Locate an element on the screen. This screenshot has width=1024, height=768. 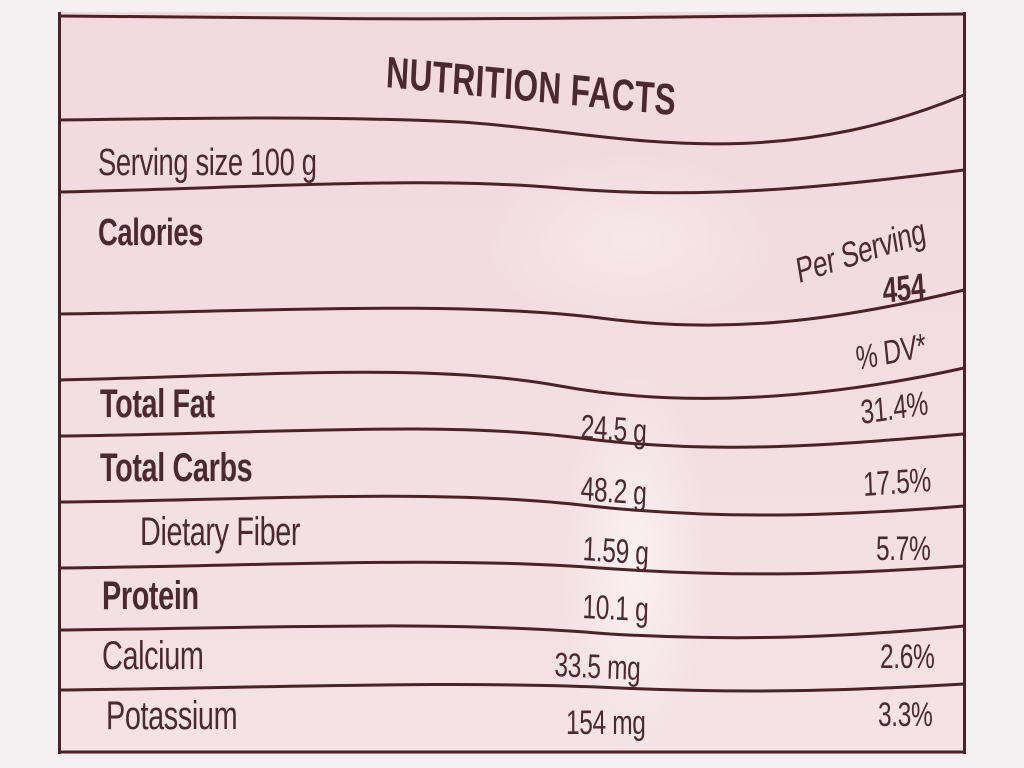
top-edge is located at coordinates (512, 16).